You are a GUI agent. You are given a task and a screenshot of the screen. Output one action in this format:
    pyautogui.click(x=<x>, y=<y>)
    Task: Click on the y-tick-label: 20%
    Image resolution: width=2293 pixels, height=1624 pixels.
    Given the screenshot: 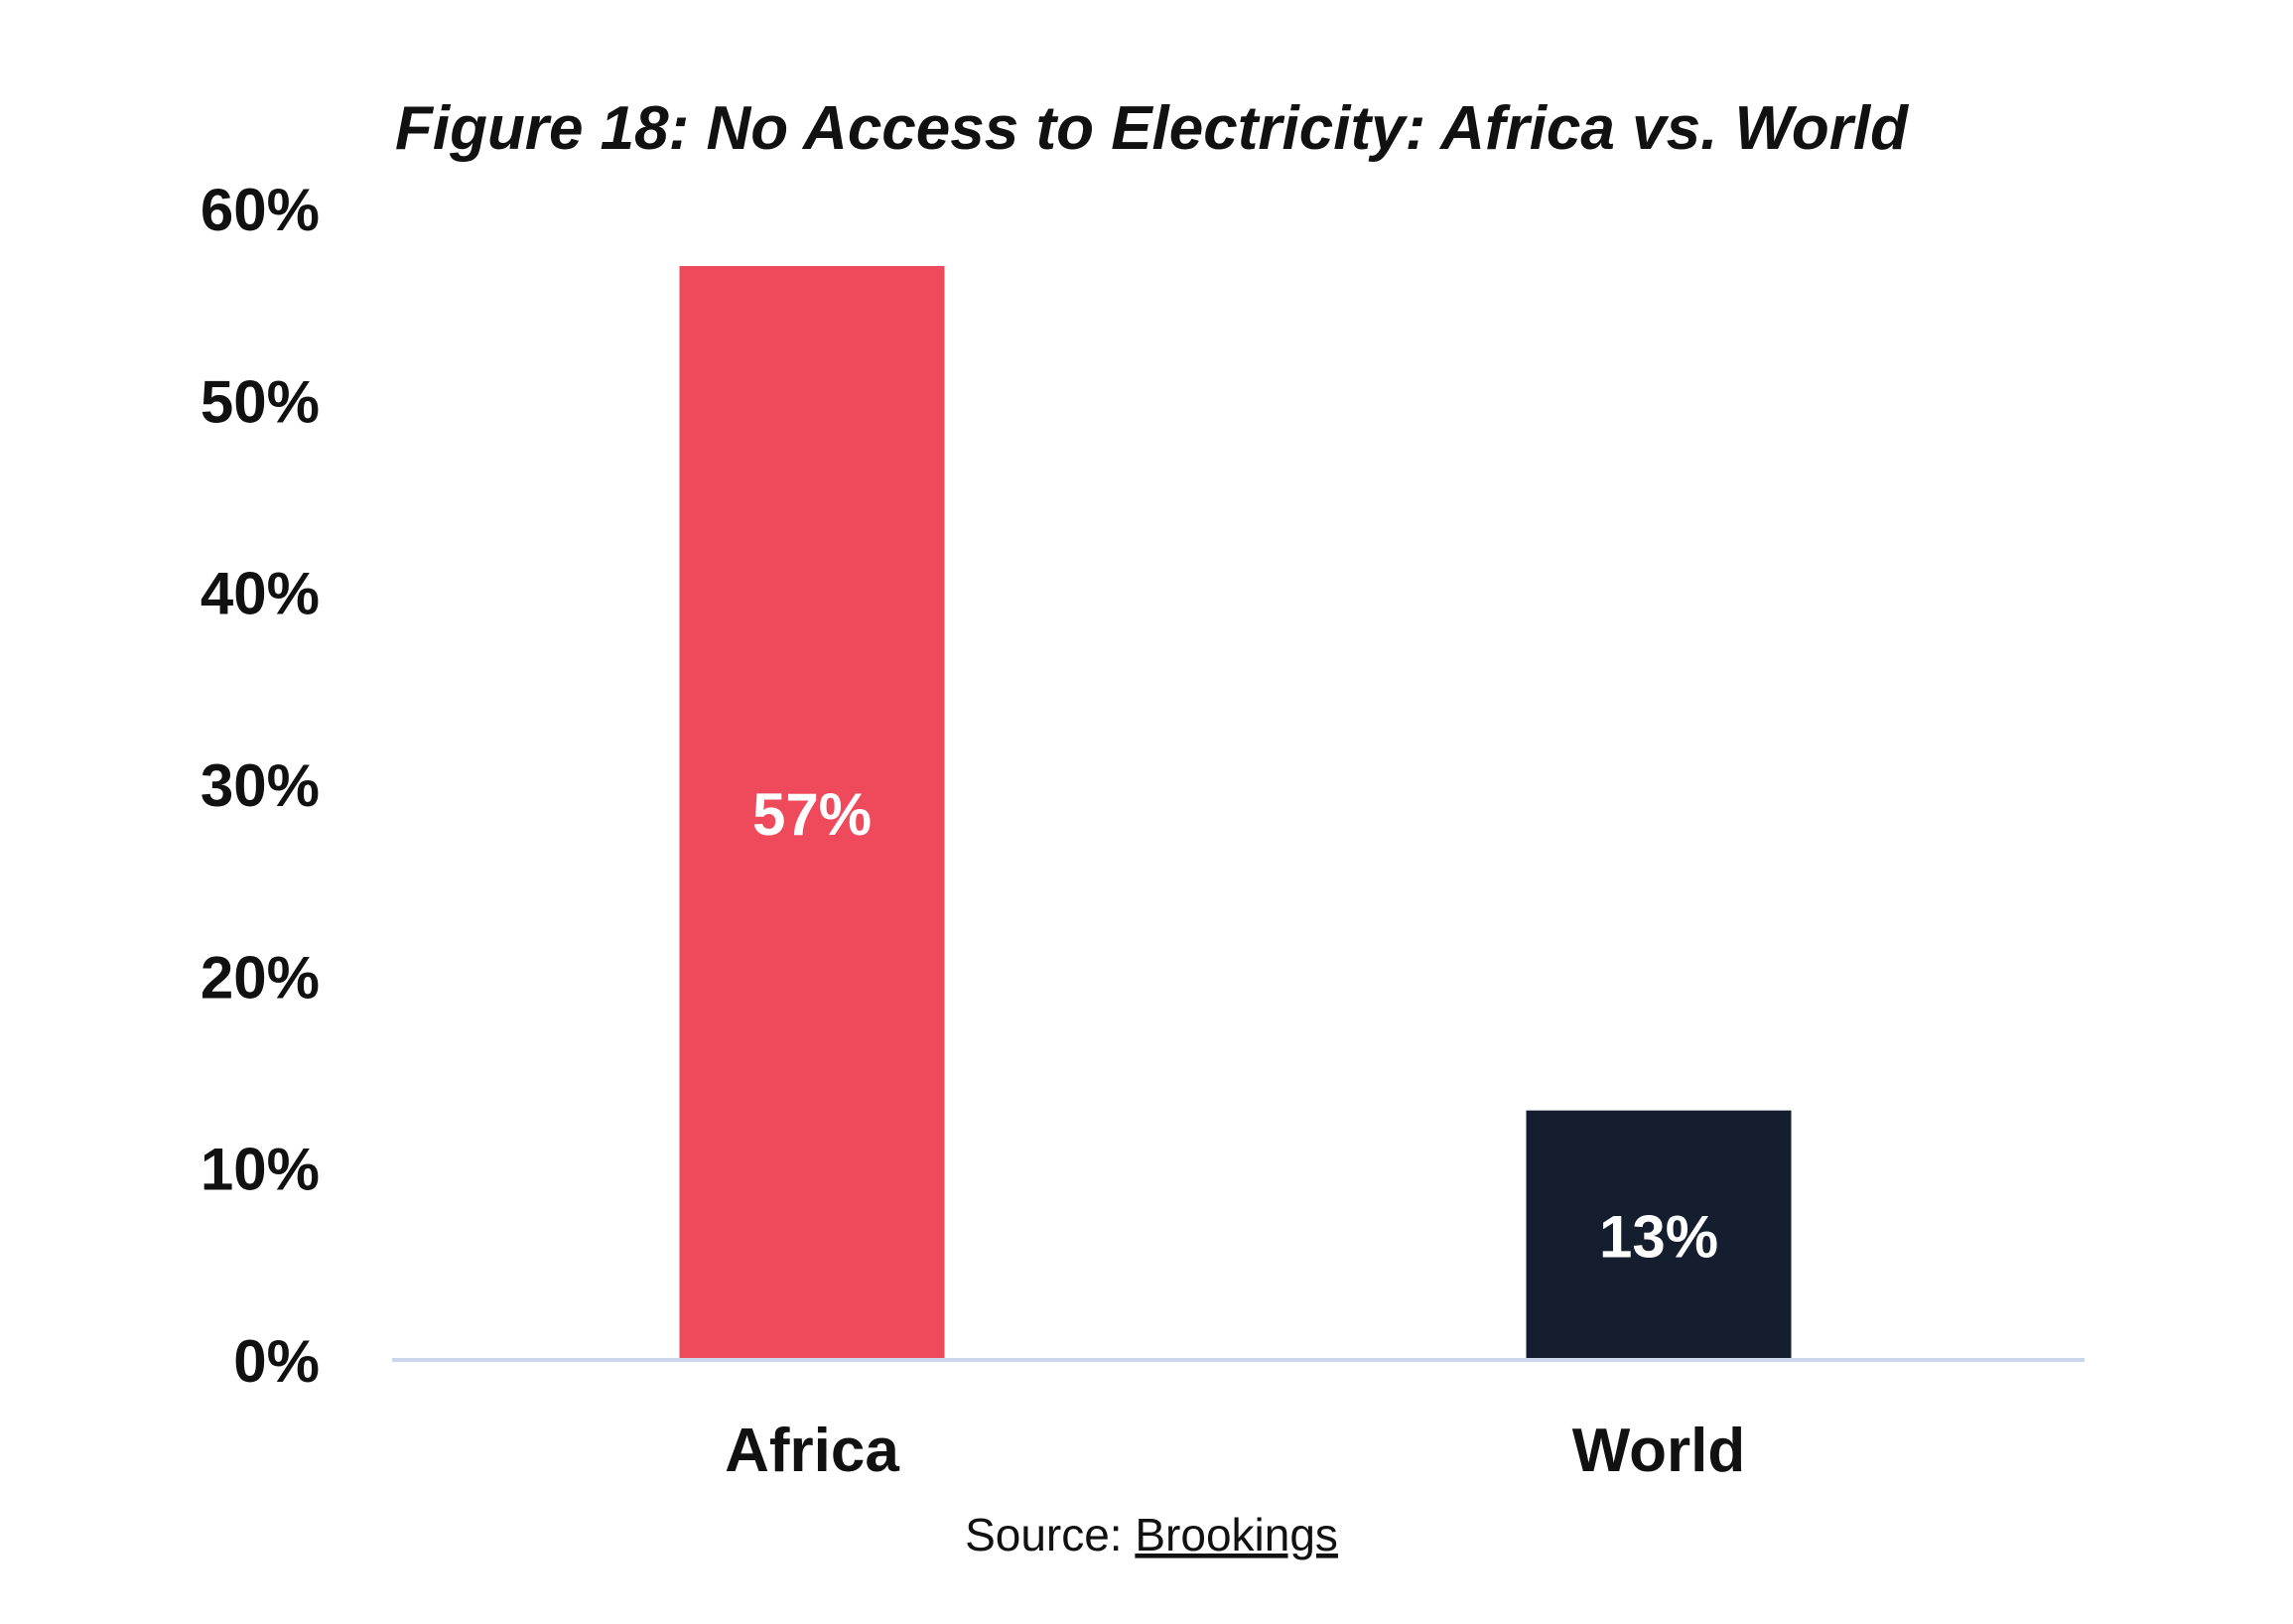 What is the action you would take?
    pyautogui.click(x=261, y=977)
    